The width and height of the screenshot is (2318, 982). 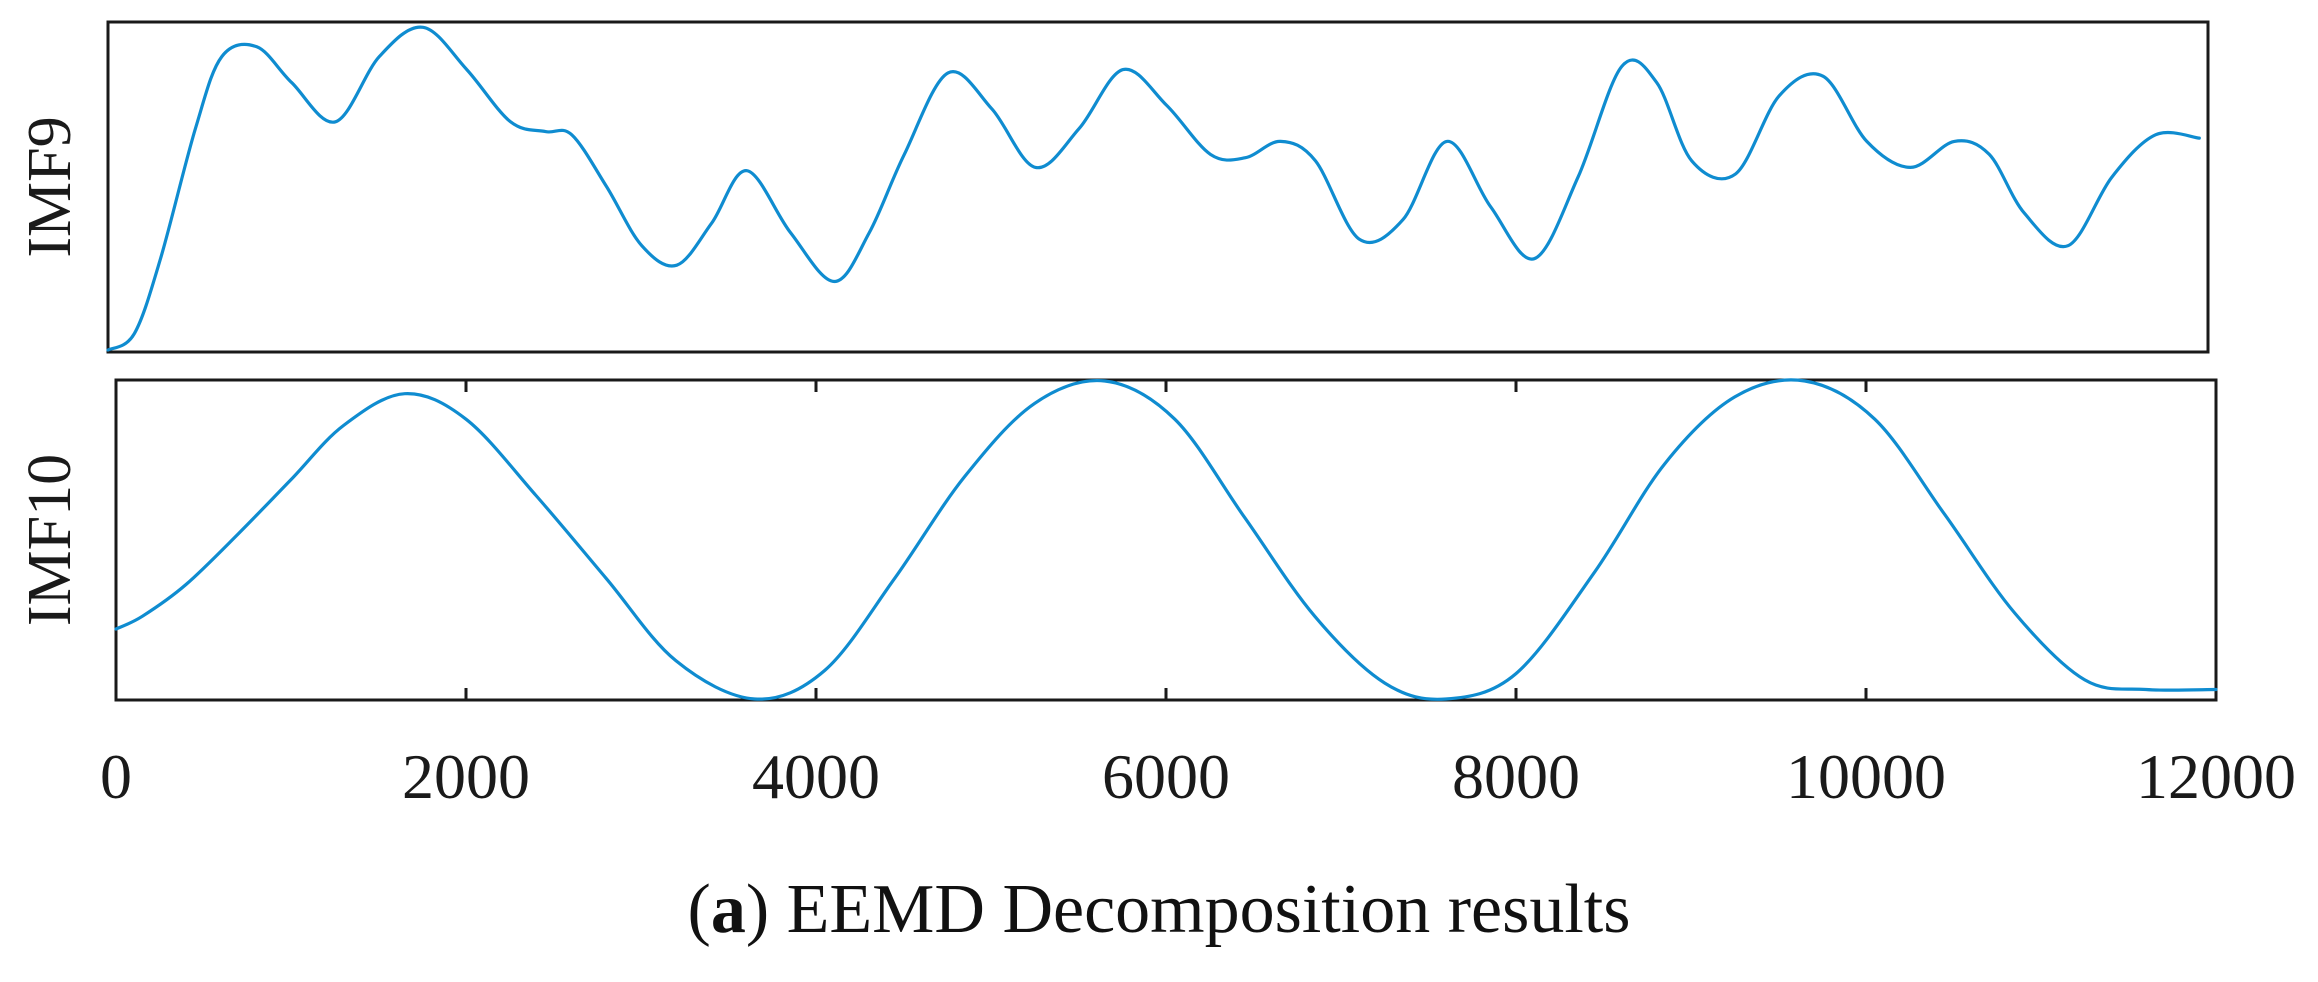 What do you see at coordinates (1200, 909) in the screenshot?
I see `caption-text: EEMD Decomposition results` at bounding box center [1200, 909].